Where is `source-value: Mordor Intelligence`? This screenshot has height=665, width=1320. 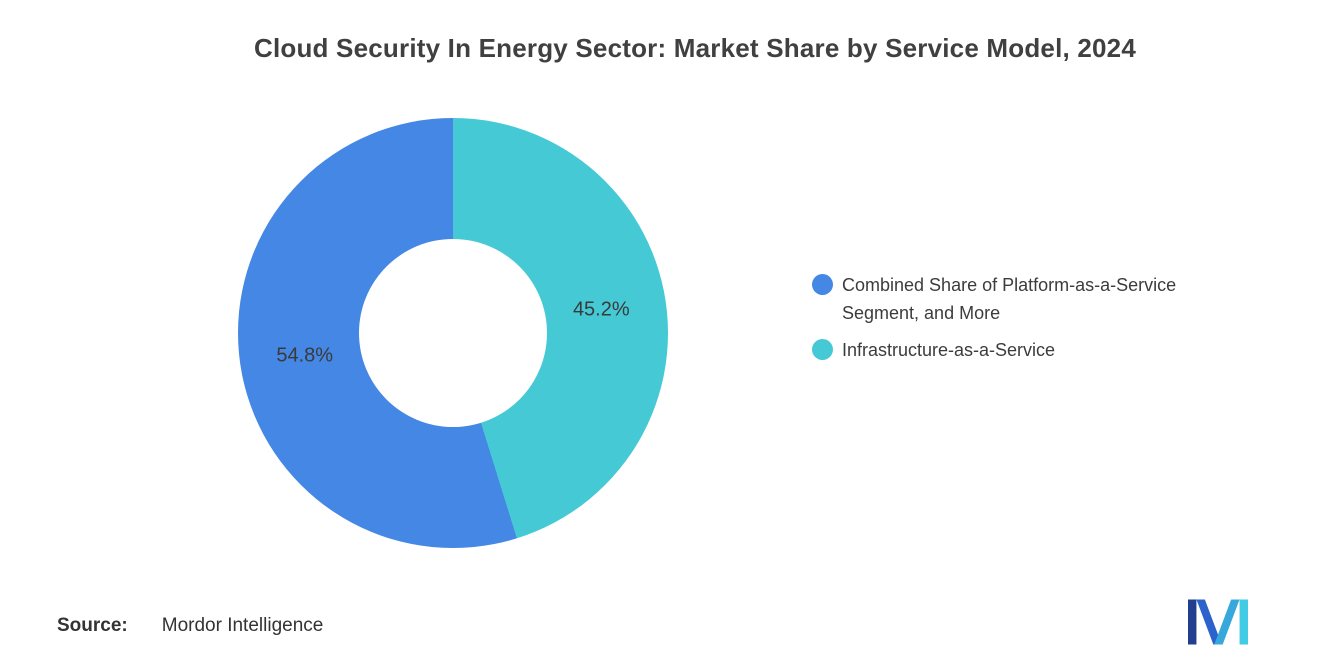
source-value: Mordor Intelligence is located at coordinates (242, 625).